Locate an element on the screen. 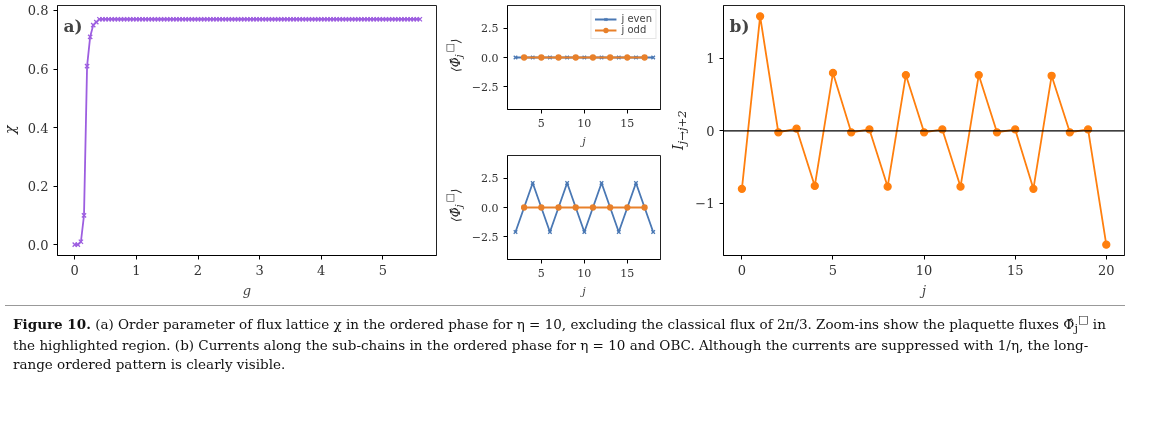 The width and height of the screenshot is (1174, 430). caption: Figure 10. (a) Order parameter of flux lattice χ in the ordered phase for η = 10, excluding the classical flux of 2π/3. Zoom-ins show the plaquette fluxes Φ̂$_{j}$$^{□}$ in the highlighted region. (b) Currents along the sub-chains in the ordered phase for η = 10 and OBC. Although the currents are suppressed with 1/η, the long-range ordered pattern is clearly visible. is located at coordinates (560, 342).